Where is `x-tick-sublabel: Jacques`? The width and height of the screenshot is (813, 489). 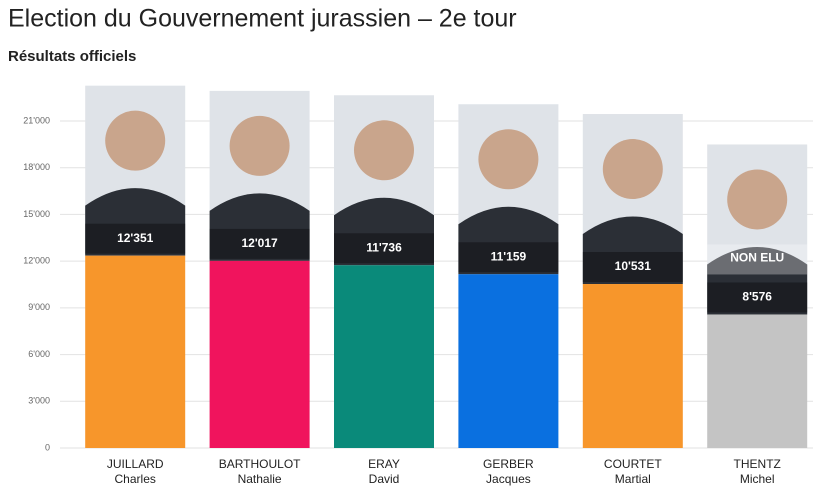
x-tick-sublabel: Jacques is located at coordinates (508, 479).